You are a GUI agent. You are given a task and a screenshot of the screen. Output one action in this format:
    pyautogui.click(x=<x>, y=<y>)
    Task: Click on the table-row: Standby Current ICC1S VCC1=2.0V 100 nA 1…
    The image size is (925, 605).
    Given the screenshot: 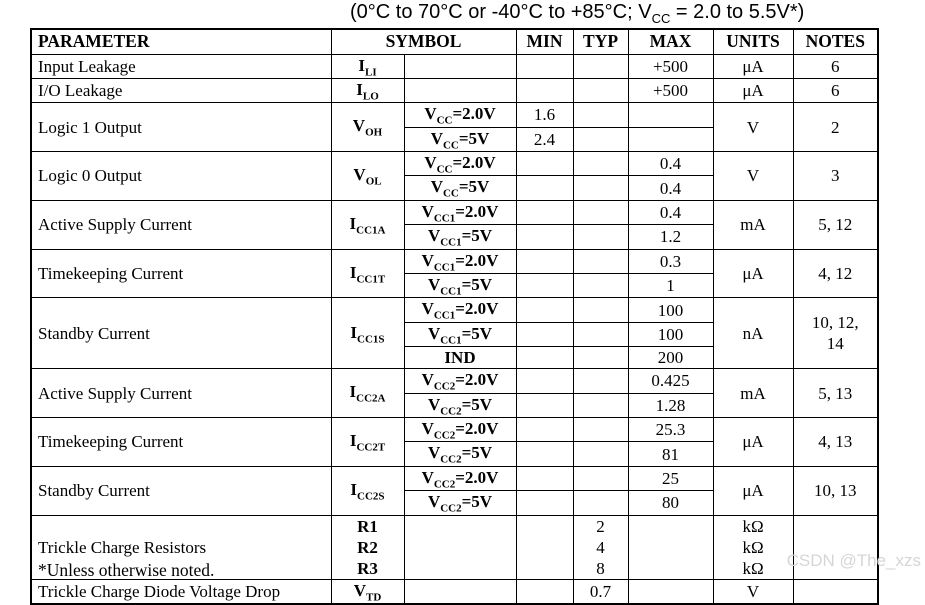 What is the action you would take?
    pyautogui.click(x=454, y=333)
    